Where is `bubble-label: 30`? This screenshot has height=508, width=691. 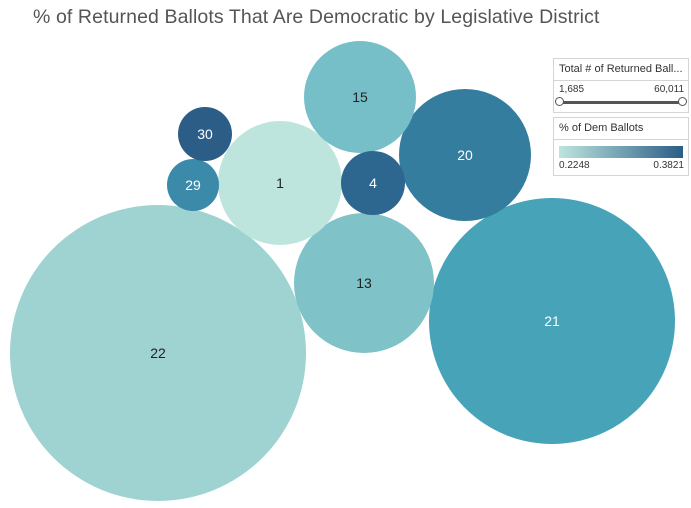
bubble-label: 30 is located at coordinates (205, 134).